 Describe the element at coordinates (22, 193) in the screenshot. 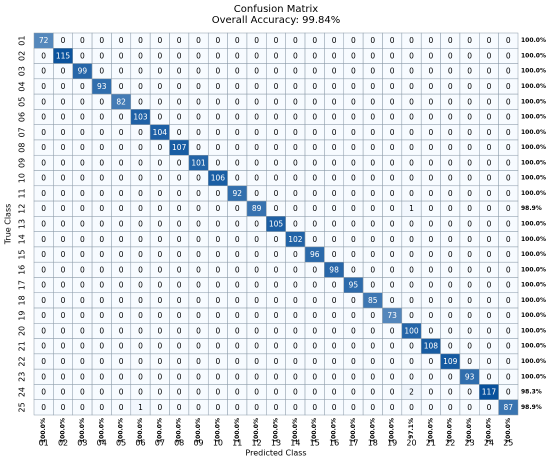

I see `y-tick-label: 11` at that location.